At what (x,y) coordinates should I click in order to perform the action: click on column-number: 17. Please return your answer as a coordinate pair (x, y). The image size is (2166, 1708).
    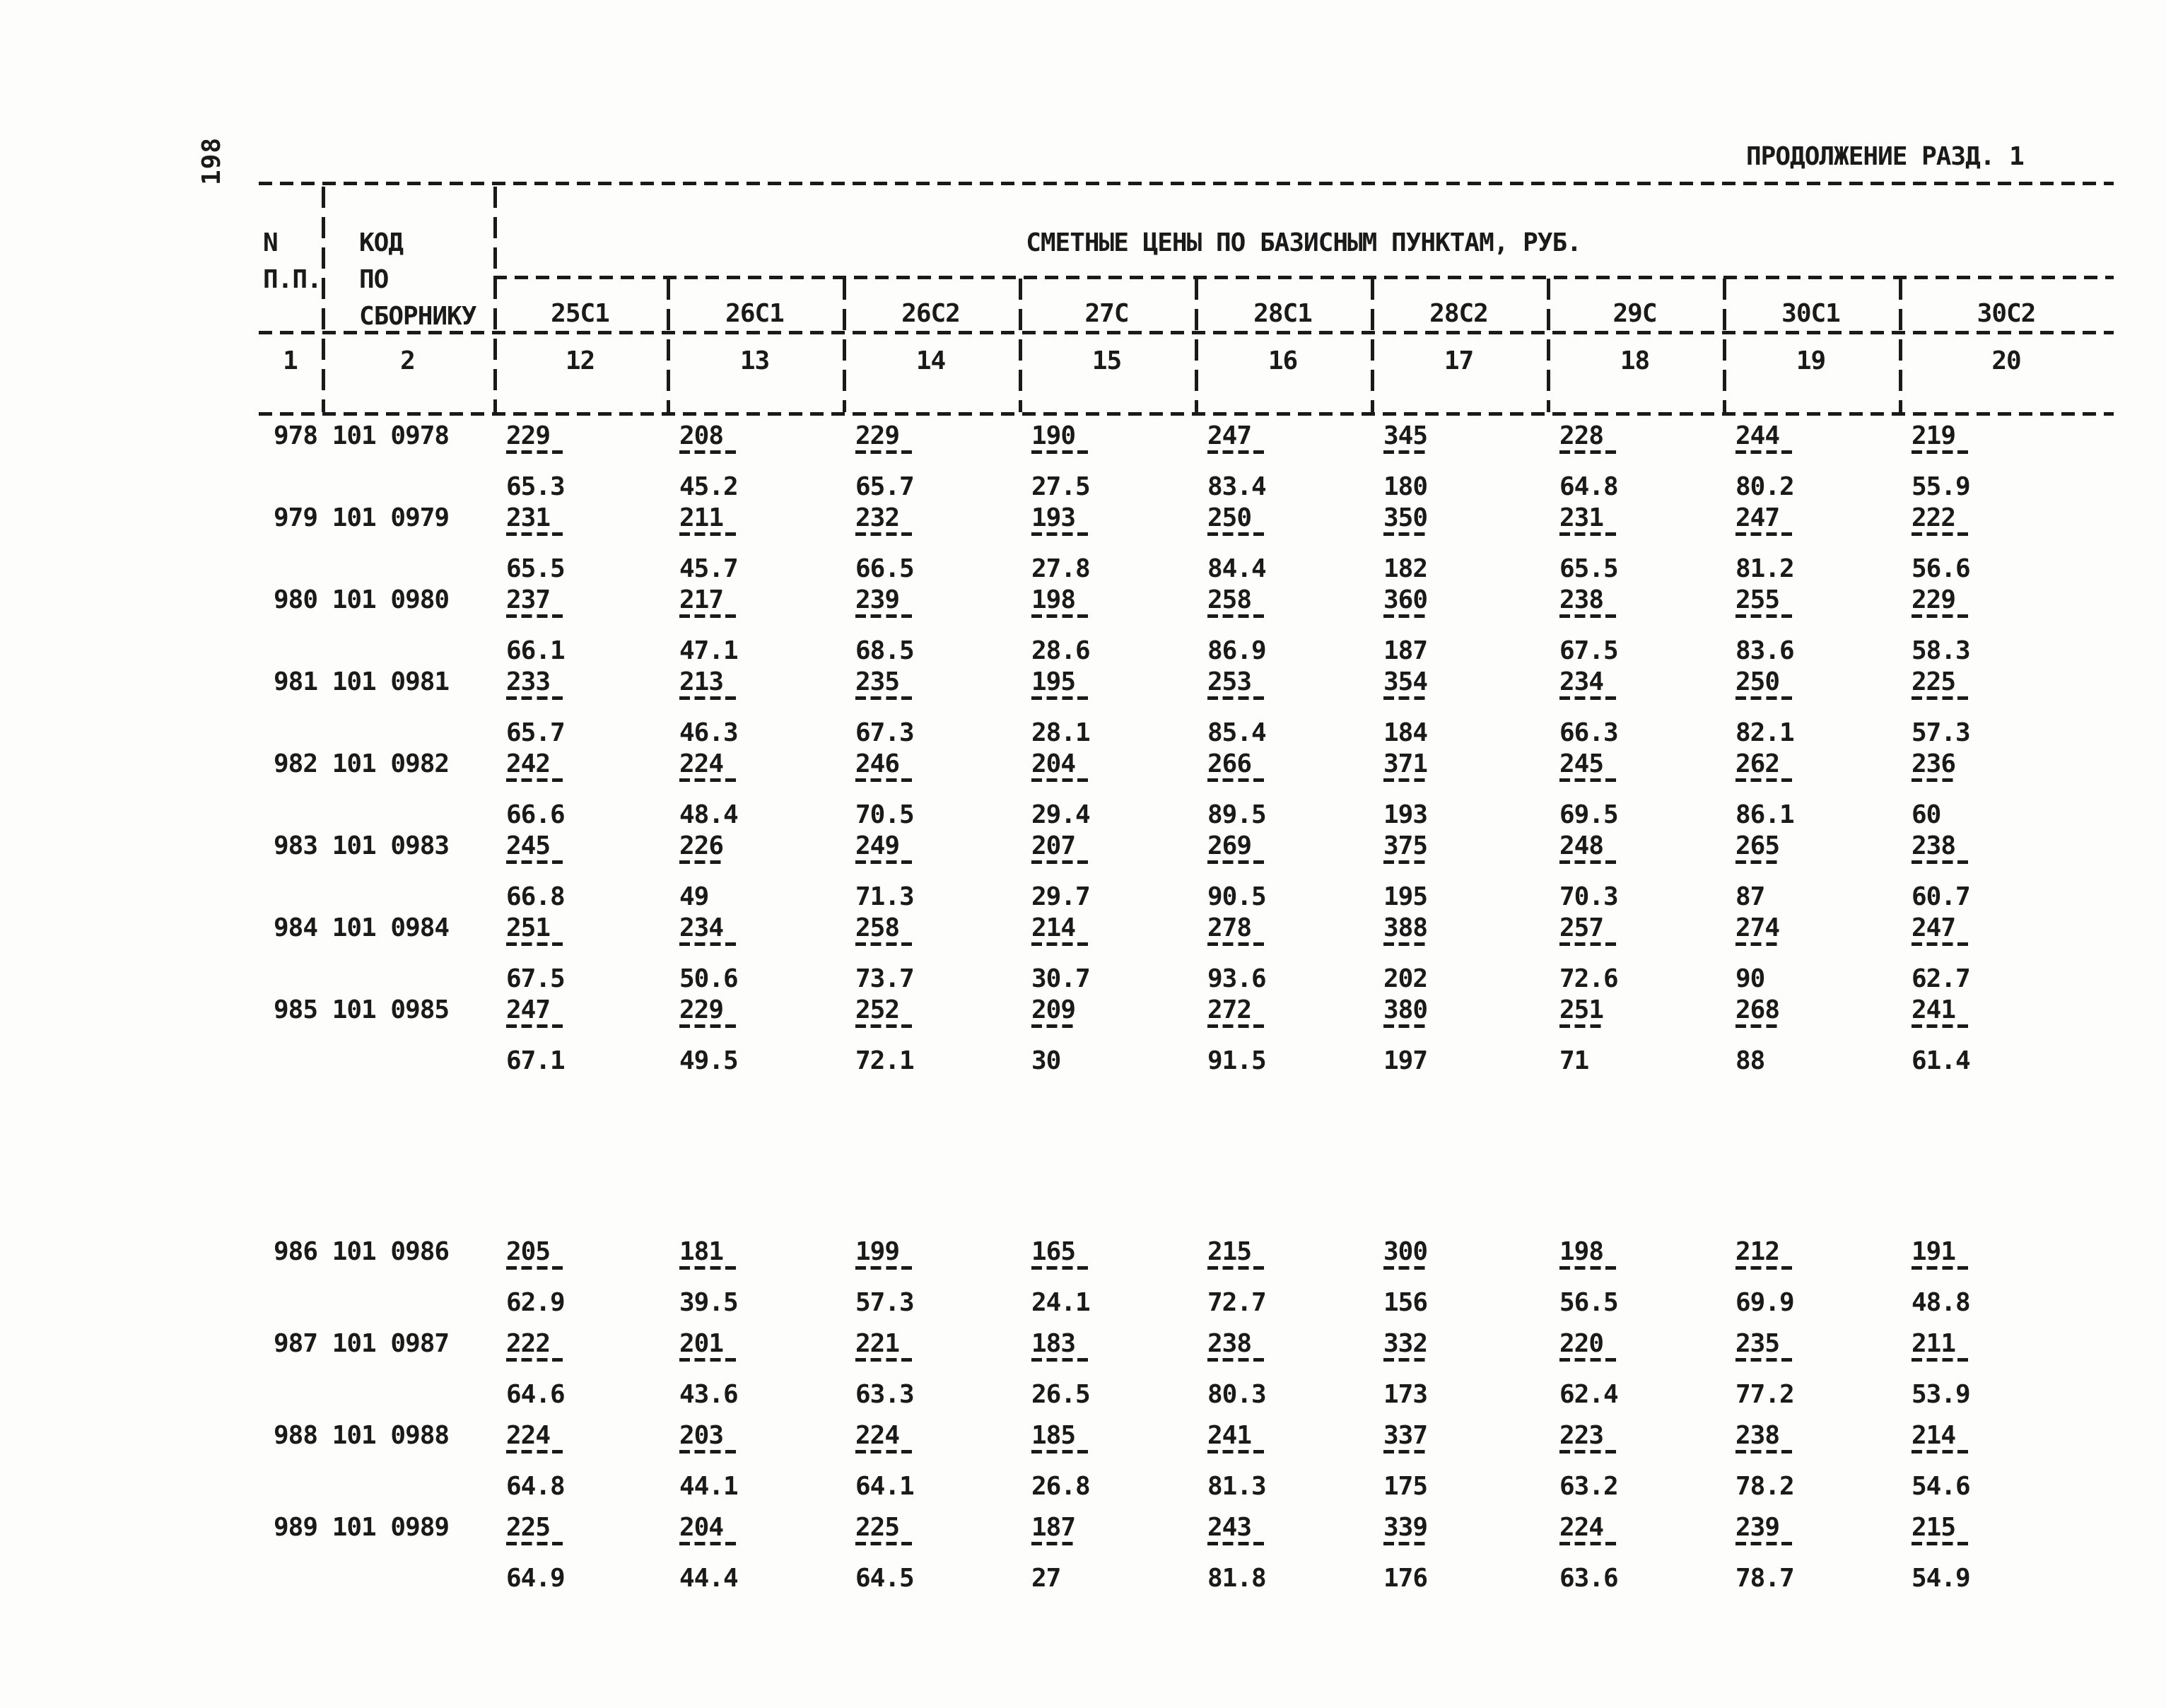
    Looking at the image, I should click on (1459, 360).